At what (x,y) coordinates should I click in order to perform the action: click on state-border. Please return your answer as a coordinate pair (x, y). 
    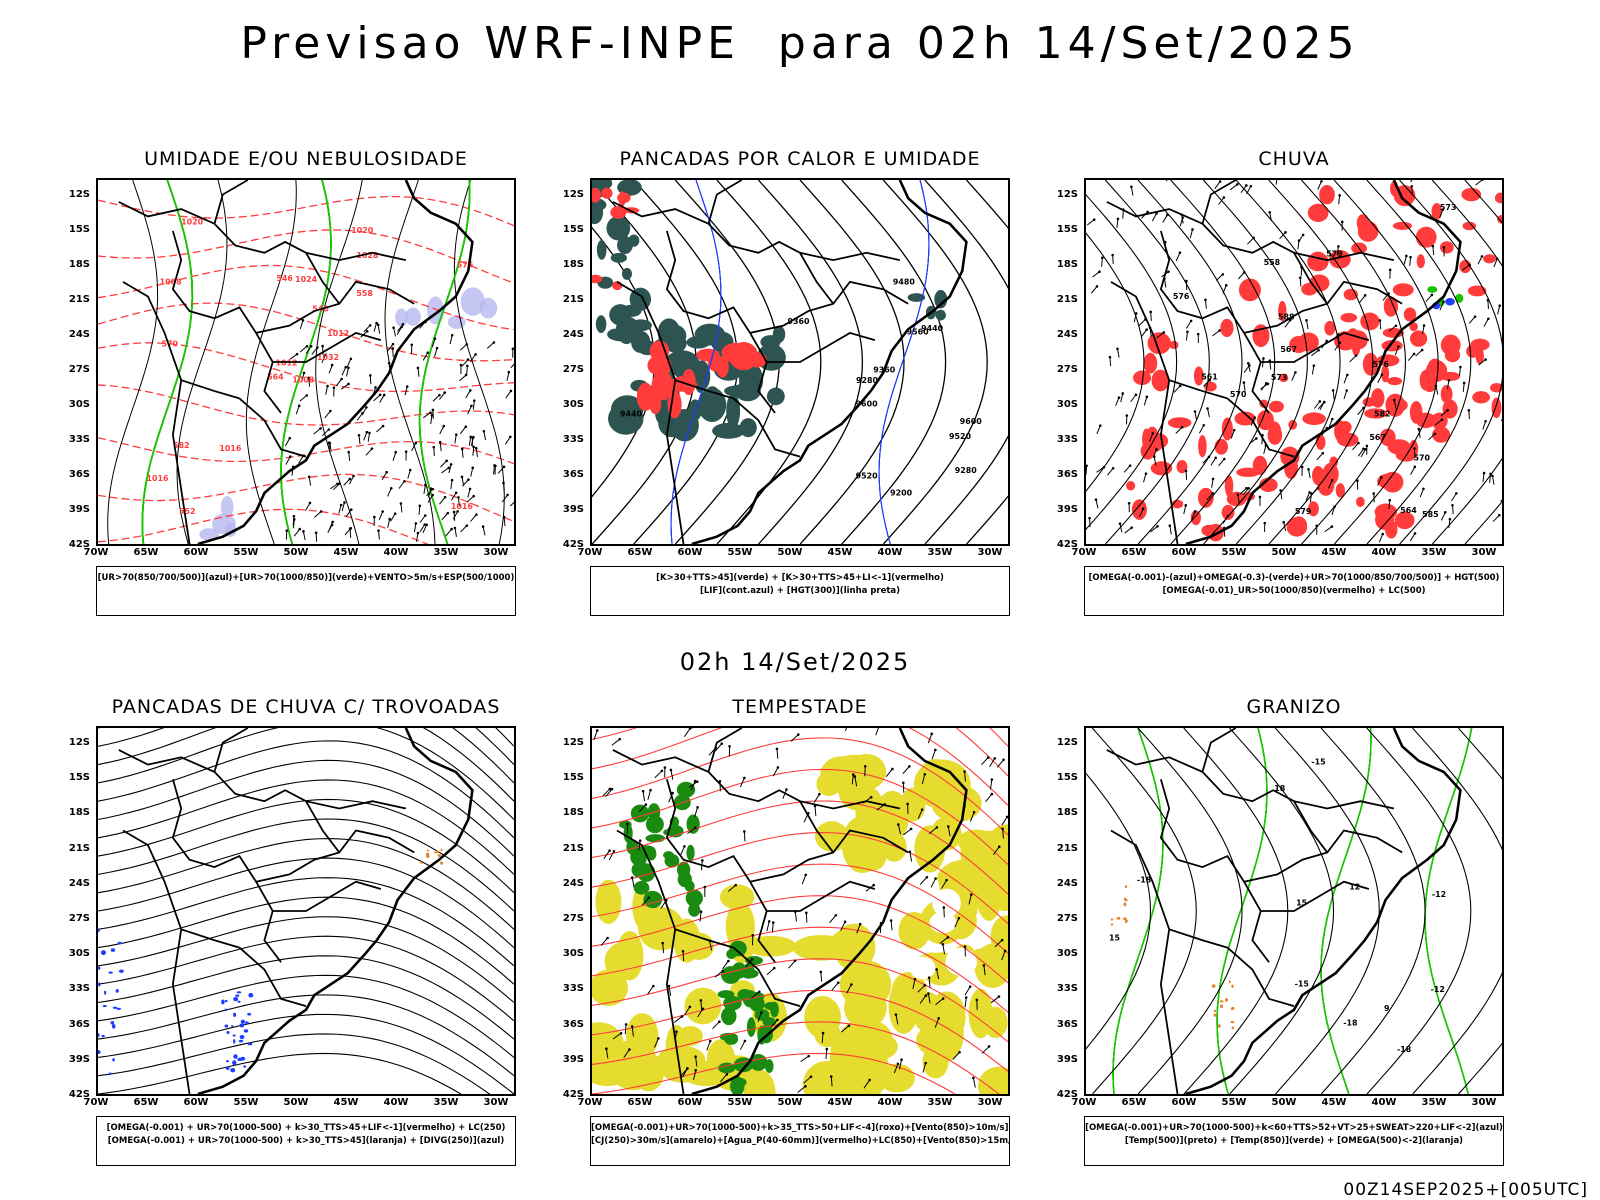
    Looking at the image, I should click on (1144, 412).